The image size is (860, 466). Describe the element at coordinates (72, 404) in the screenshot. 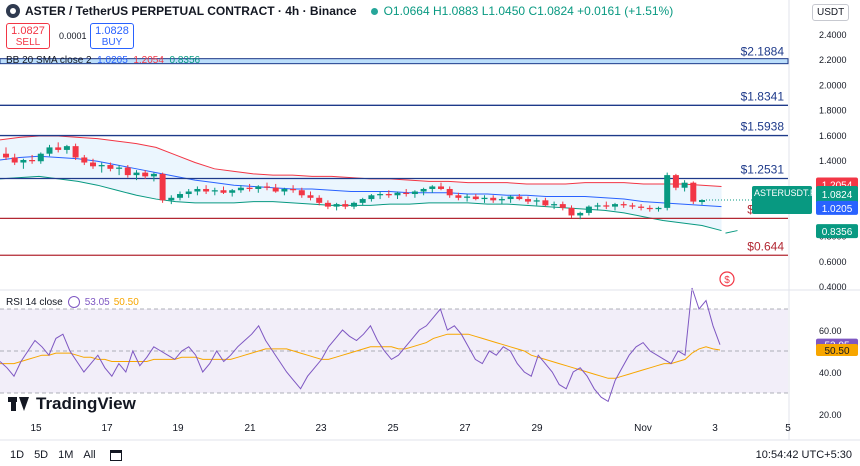

I see `tradingview-logo: TradingView` at that location.